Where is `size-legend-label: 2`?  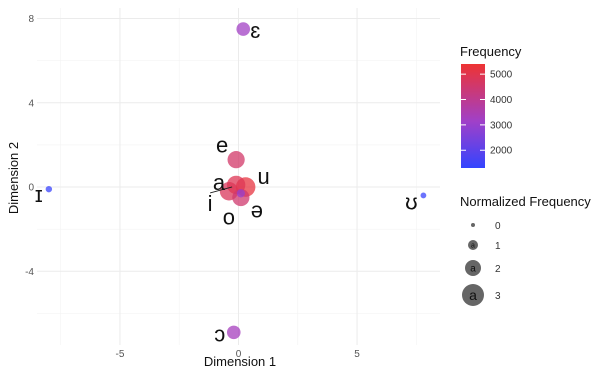
size-legend-label: 2 is located at coordinates (498, 269).